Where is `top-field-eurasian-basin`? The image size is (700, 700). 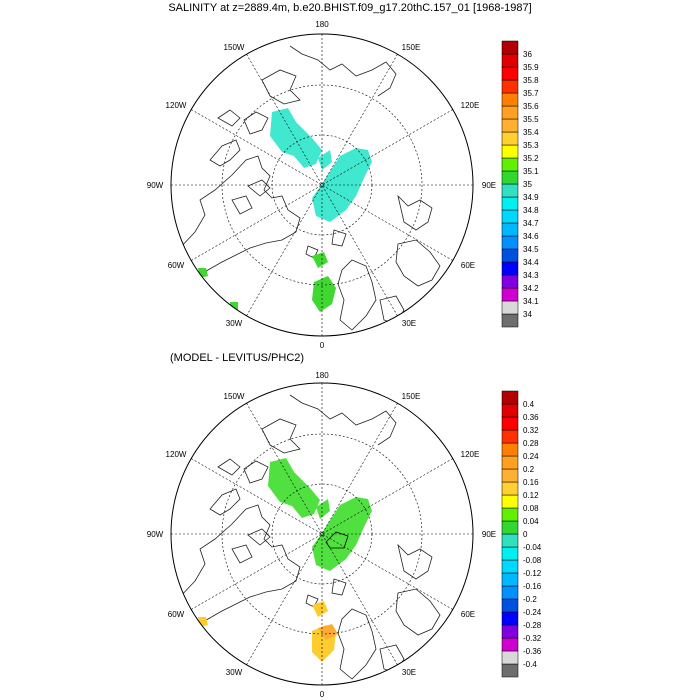
top-field-eurasian-basin is located at coordinates (342, 185).